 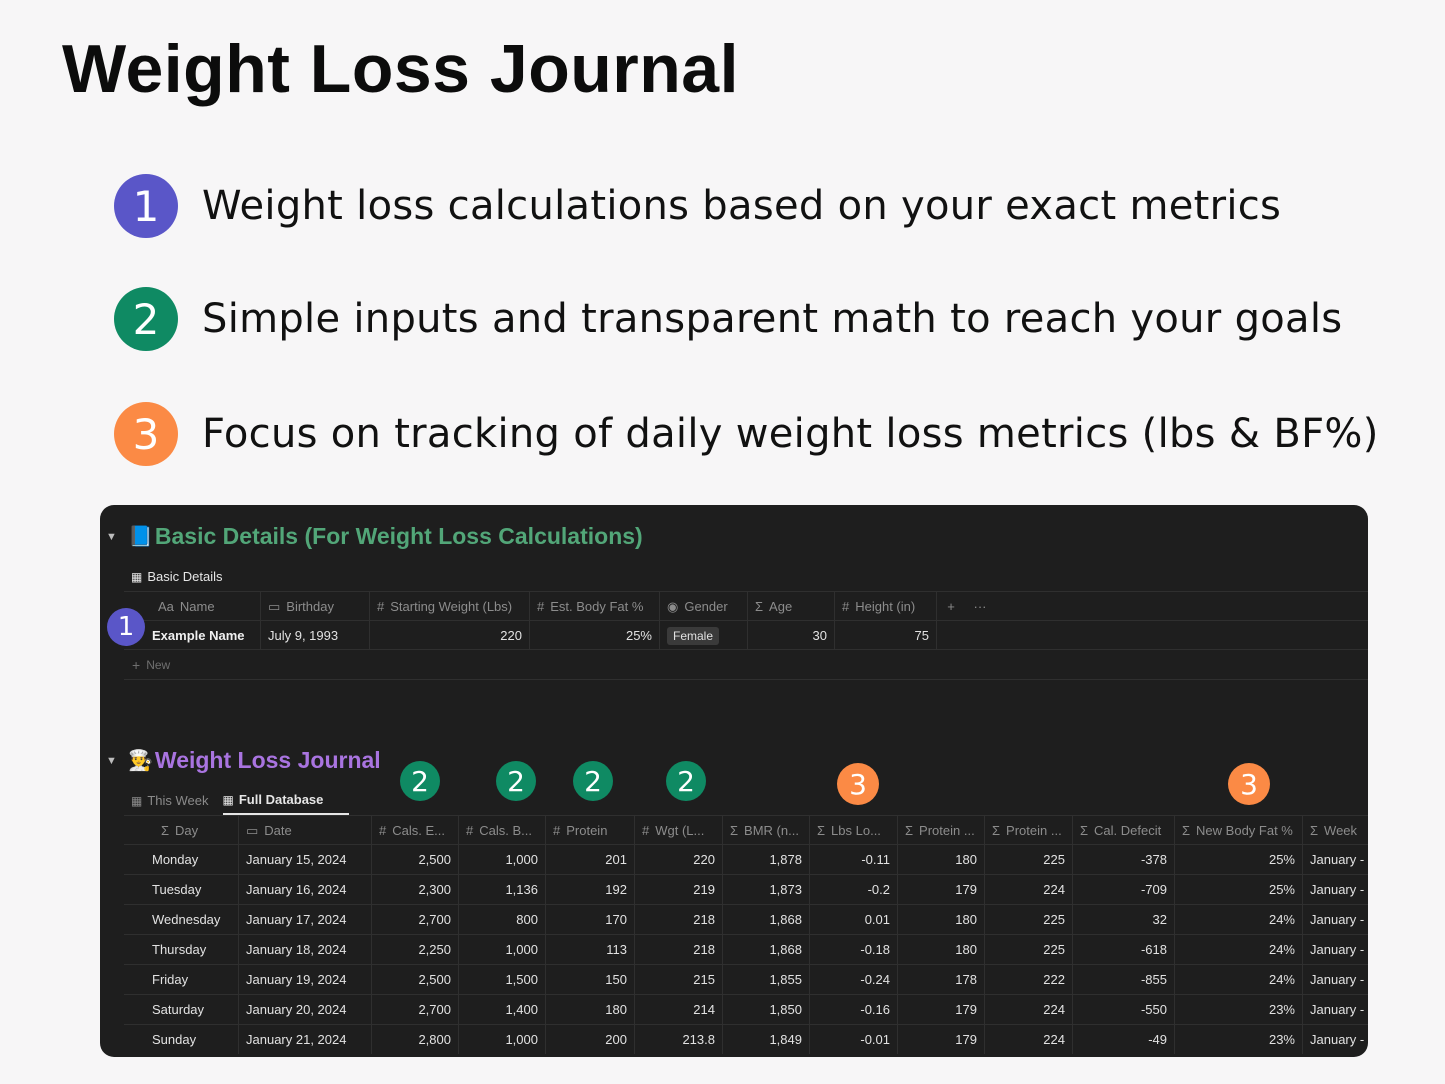 I want to click on column-header-height: # Height (in), so click(x=886, y=606).